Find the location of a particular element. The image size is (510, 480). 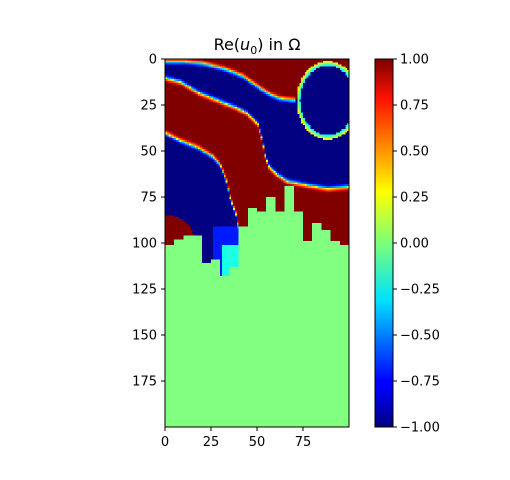

y-tick-label: 0 is located at coordinates (153, 60).